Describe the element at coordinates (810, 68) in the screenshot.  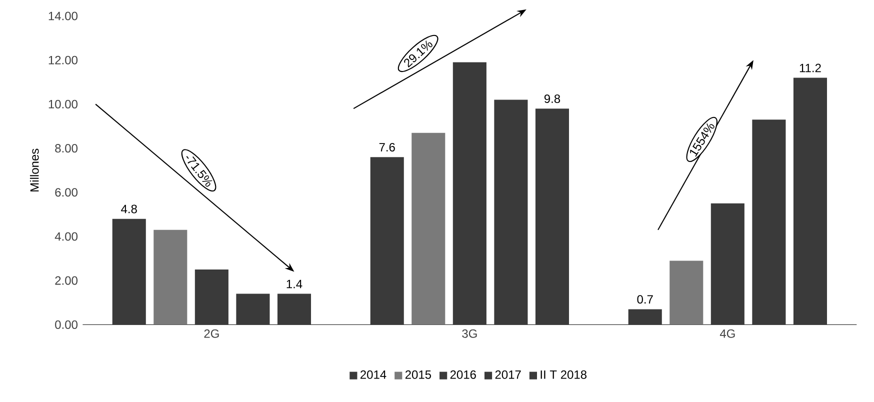
I see `data-label: 11.2` at that location.